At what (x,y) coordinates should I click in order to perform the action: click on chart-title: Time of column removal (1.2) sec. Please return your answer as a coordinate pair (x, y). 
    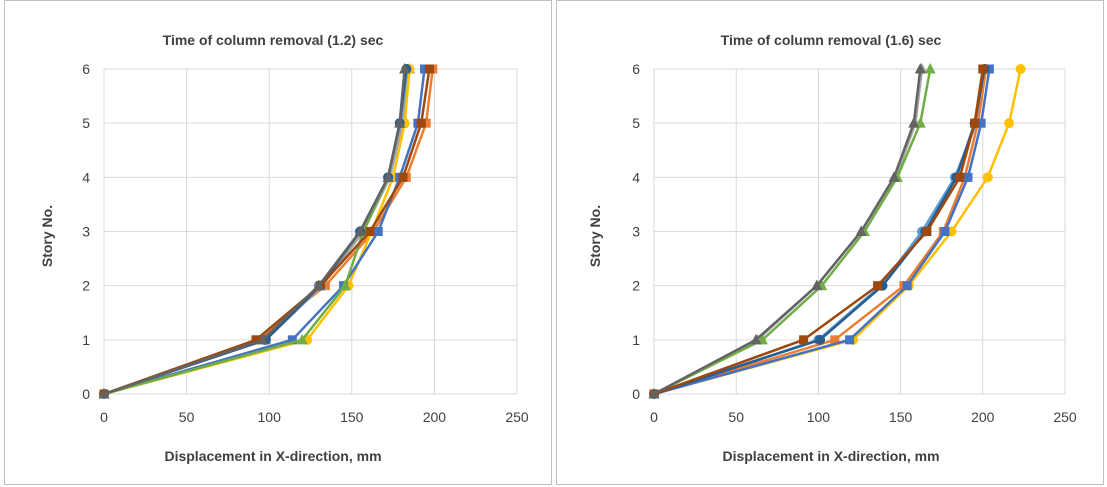
    Looking at the image, I should click on (273, 40).